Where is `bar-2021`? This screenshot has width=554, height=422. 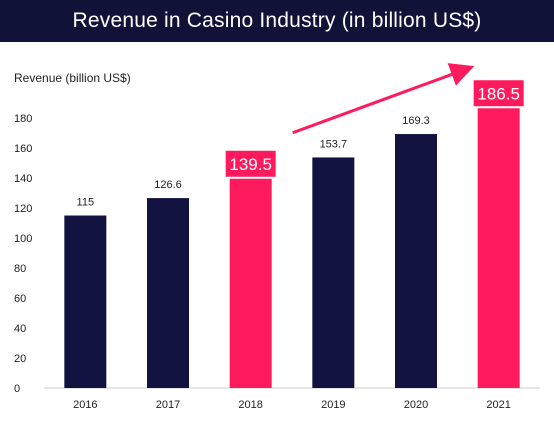 bar-2021 is located at coordinates (498, 248).